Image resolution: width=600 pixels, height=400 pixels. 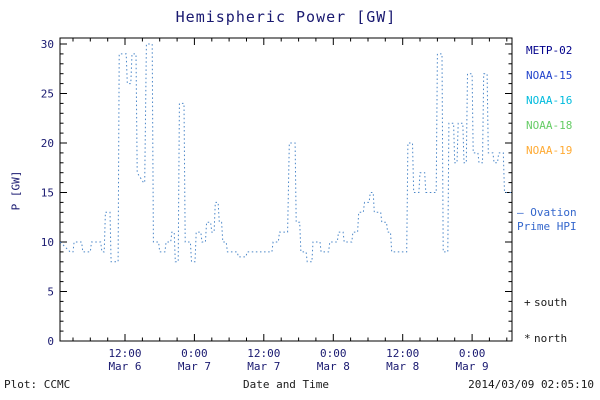 What do you see at coordinates (47, 143) in the screenshot?
I see `y-tick-label: 20` at bounding box center [47, 143].